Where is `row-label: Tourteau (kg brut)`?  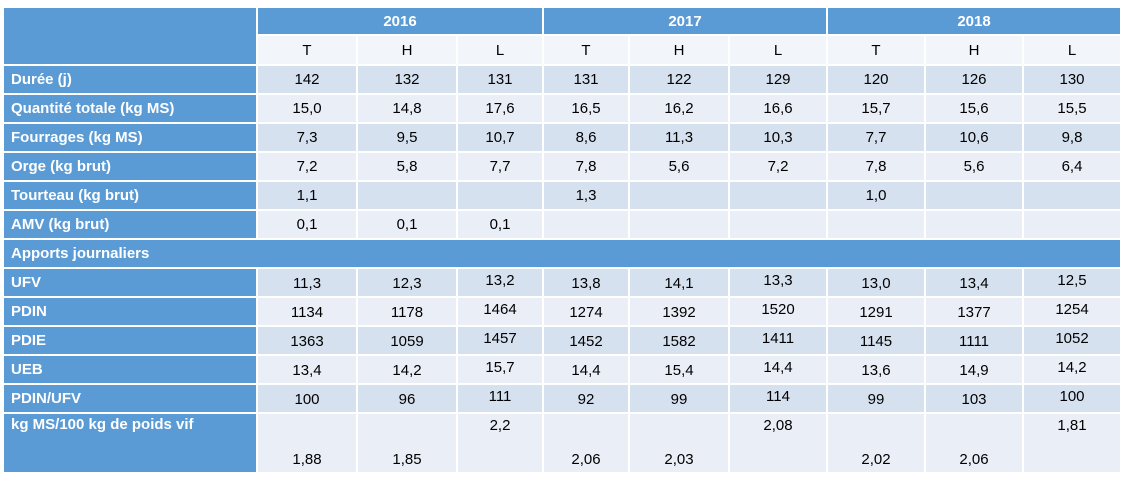 row-label: Tourteau (kg brut) is located at coordinates (130, 195).